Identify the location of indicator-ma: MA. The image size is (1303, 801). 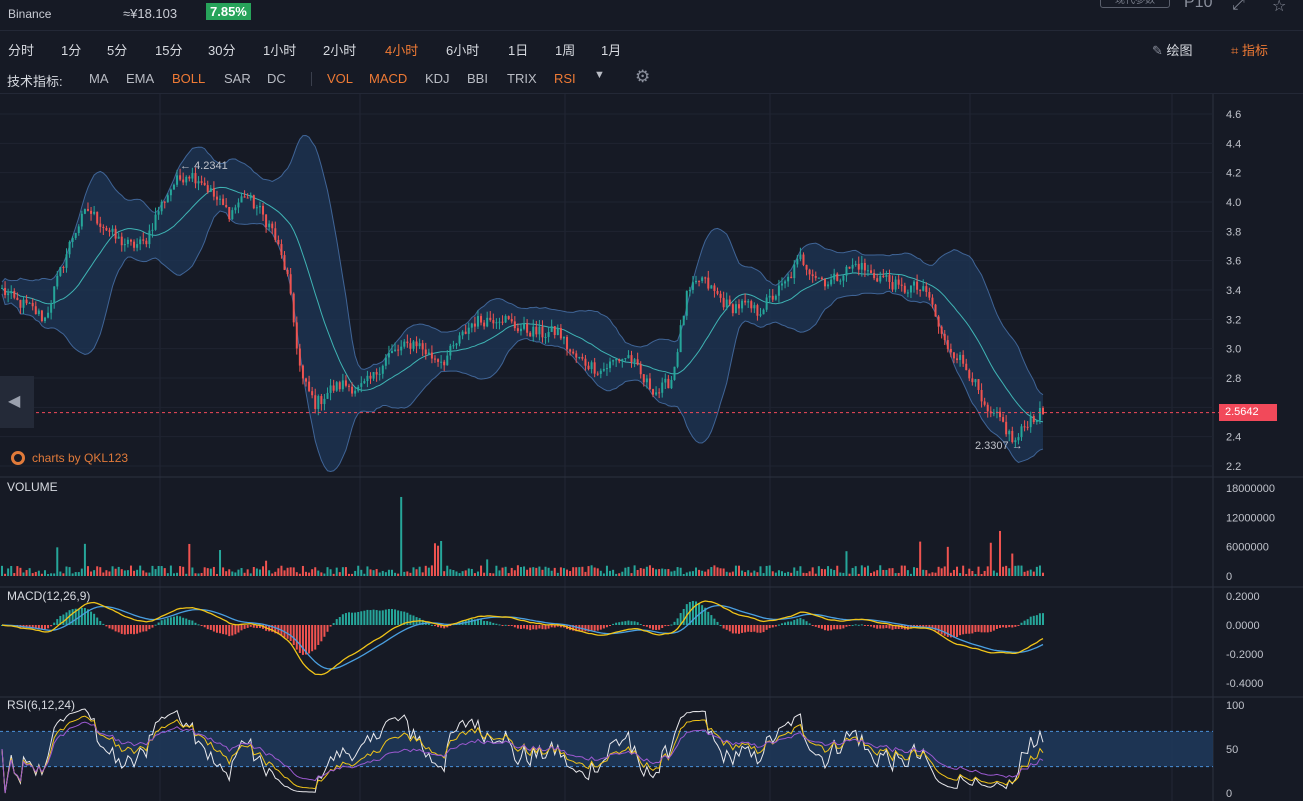
(99, 78).